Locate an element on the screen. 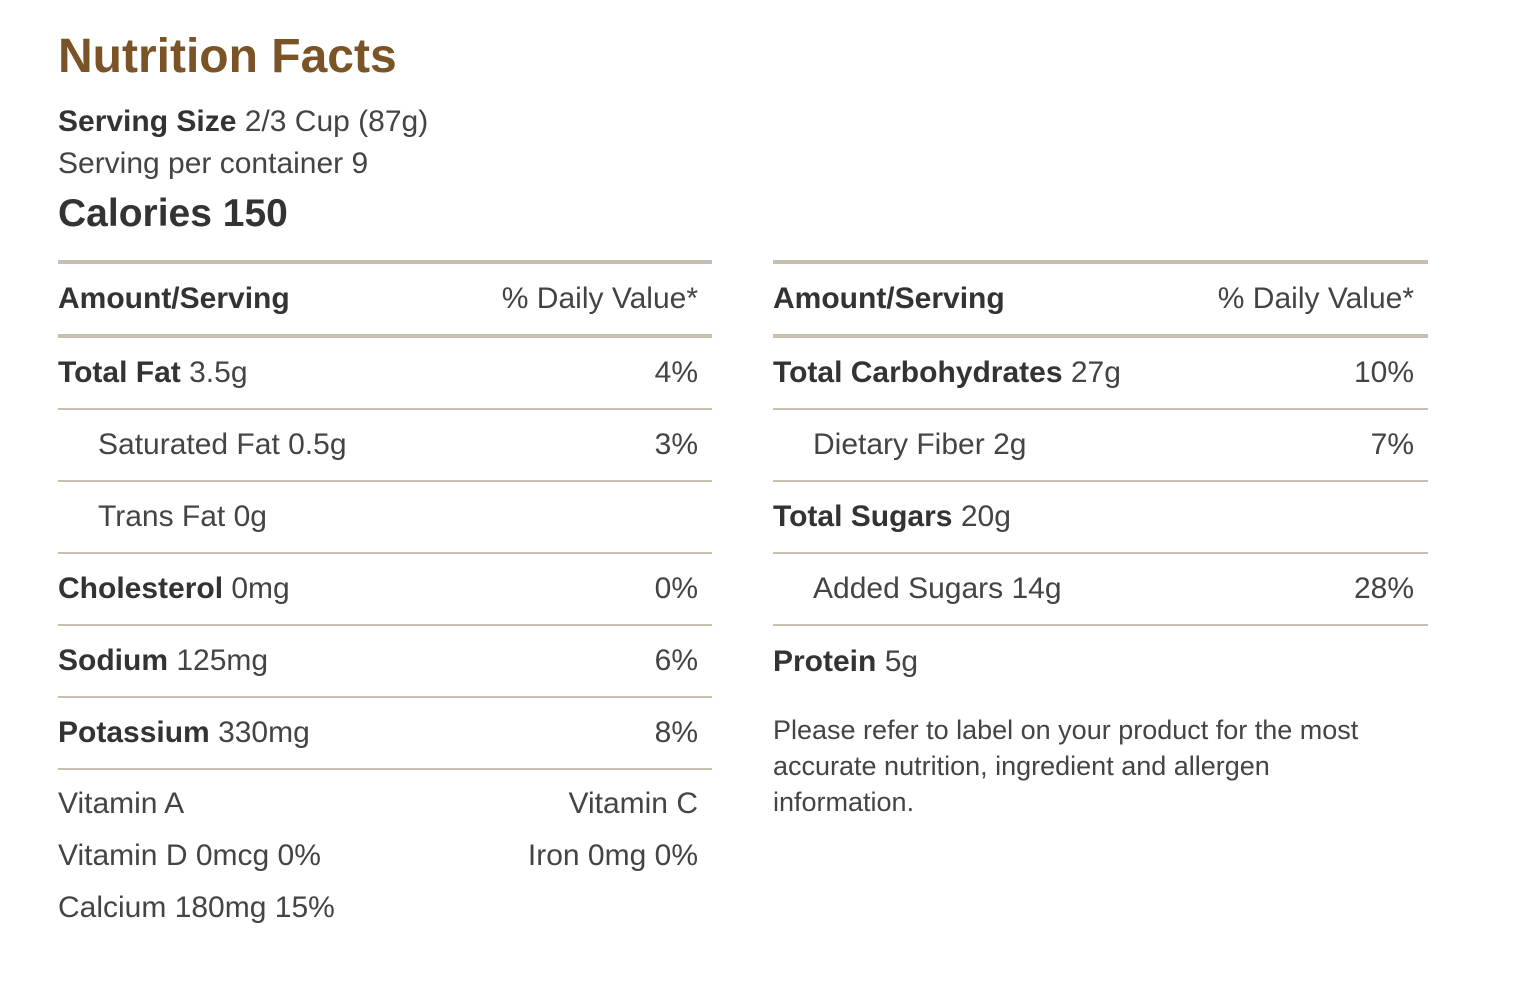 The image size is (1524, 982). nutrient-label: Saturated Fat 0.5g is located at coordinates (222, 444).